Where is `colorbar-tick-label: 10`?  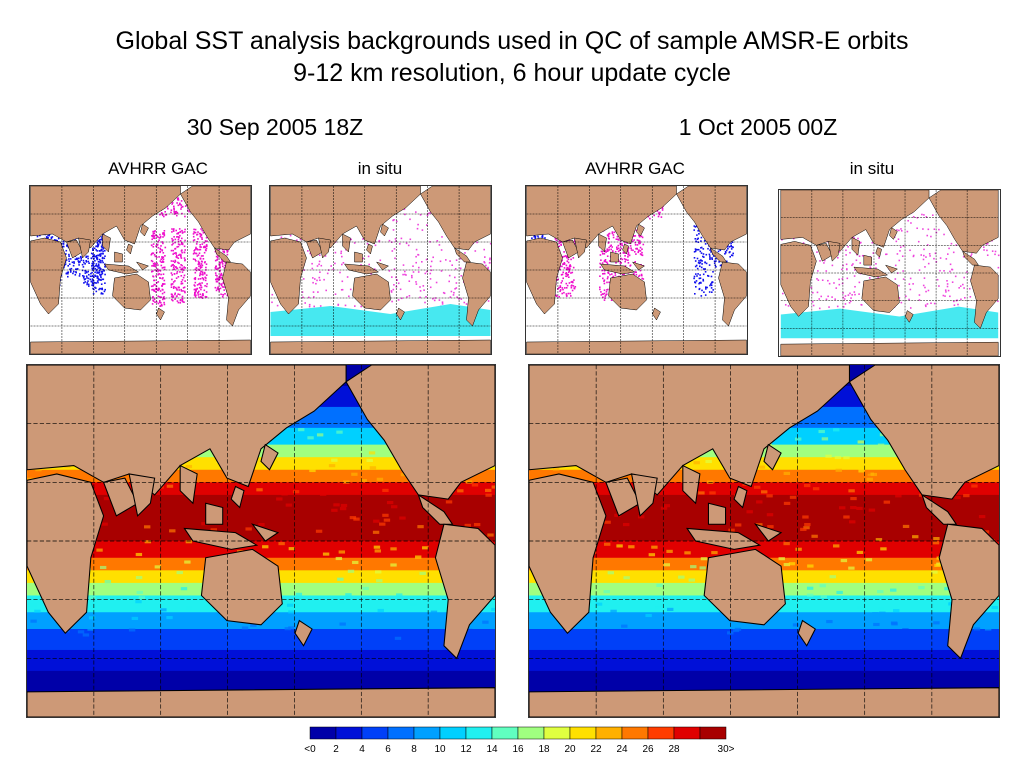 colorbar-tick-label: 10 is located at coordinates (440, 749).